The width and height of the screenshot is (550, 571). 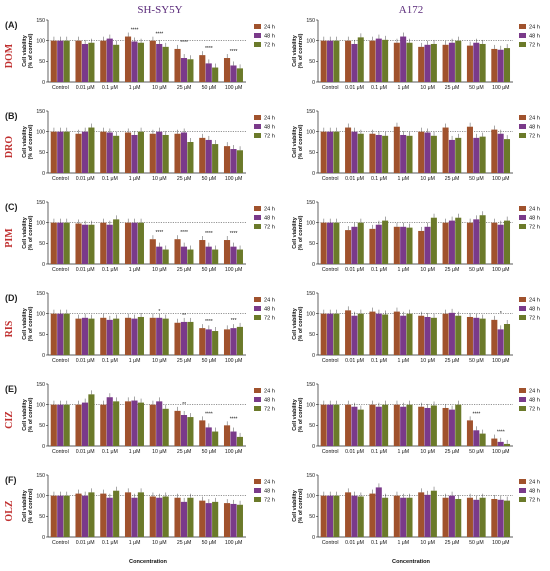 I want to click on y-tick-label: 150, so click(x=310, y=112).